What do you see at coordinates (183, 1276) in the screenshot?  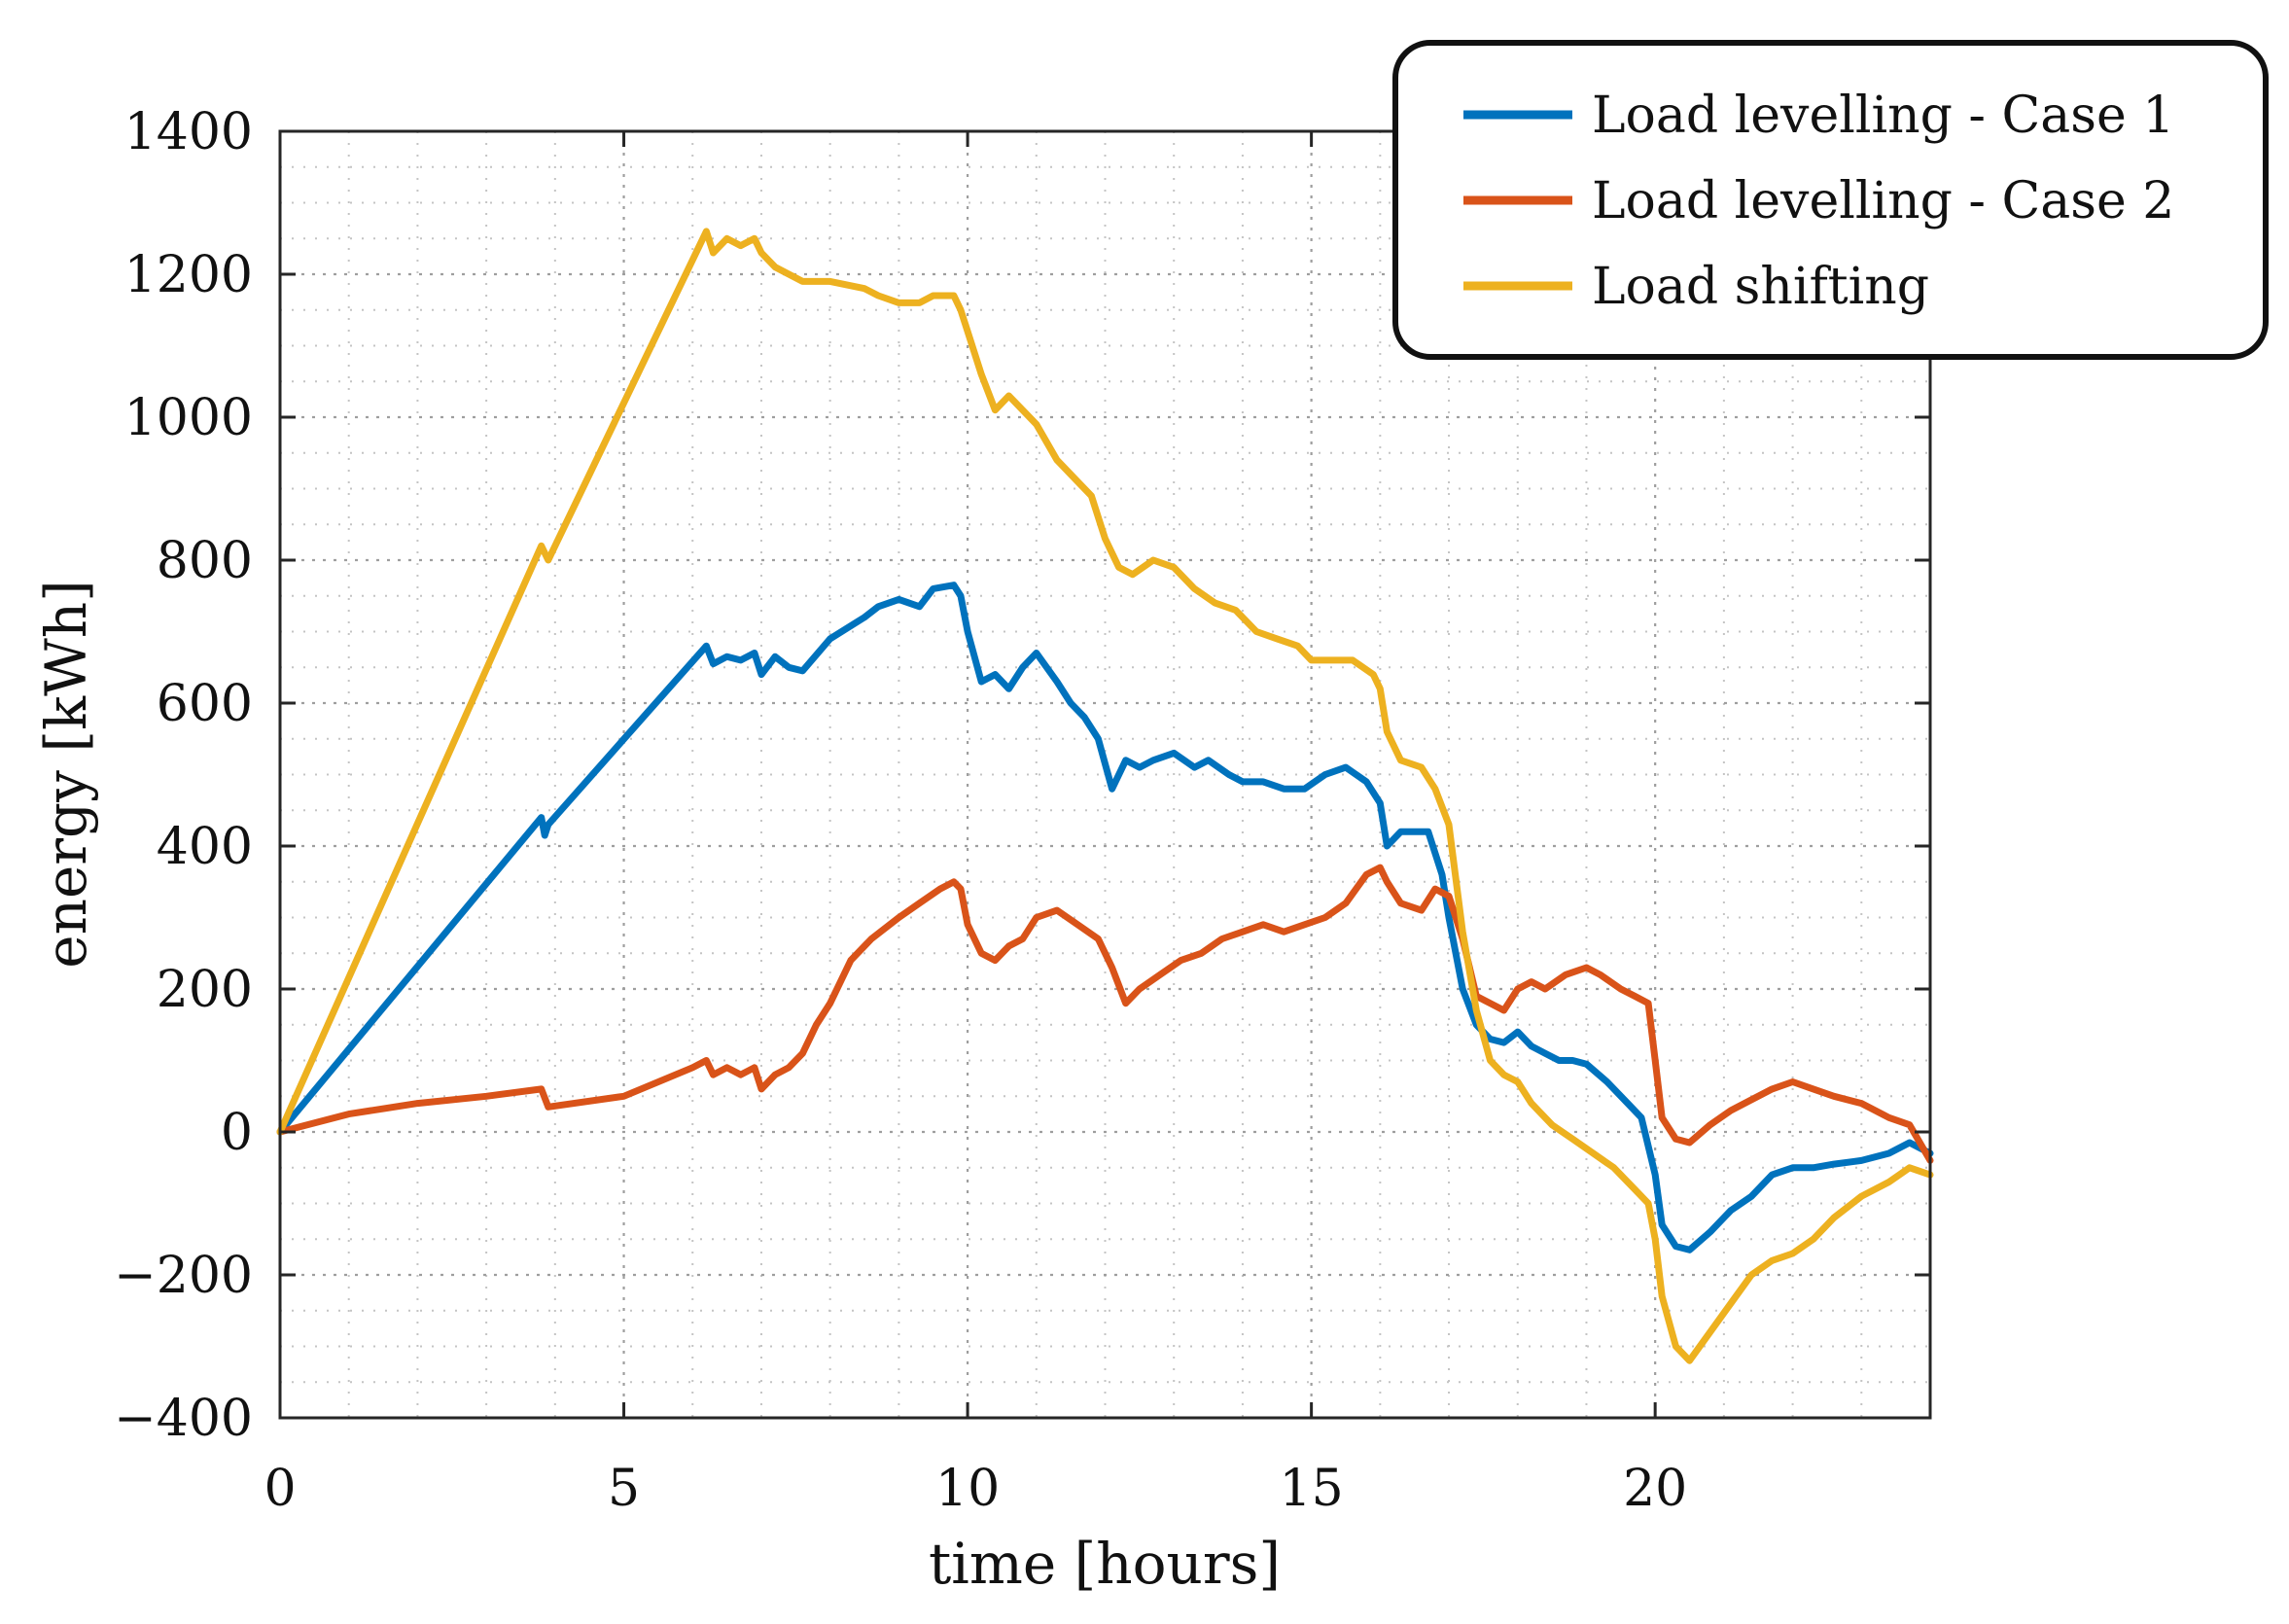 I see `y-tick-label: −200` at bounding box center [183, 1276].